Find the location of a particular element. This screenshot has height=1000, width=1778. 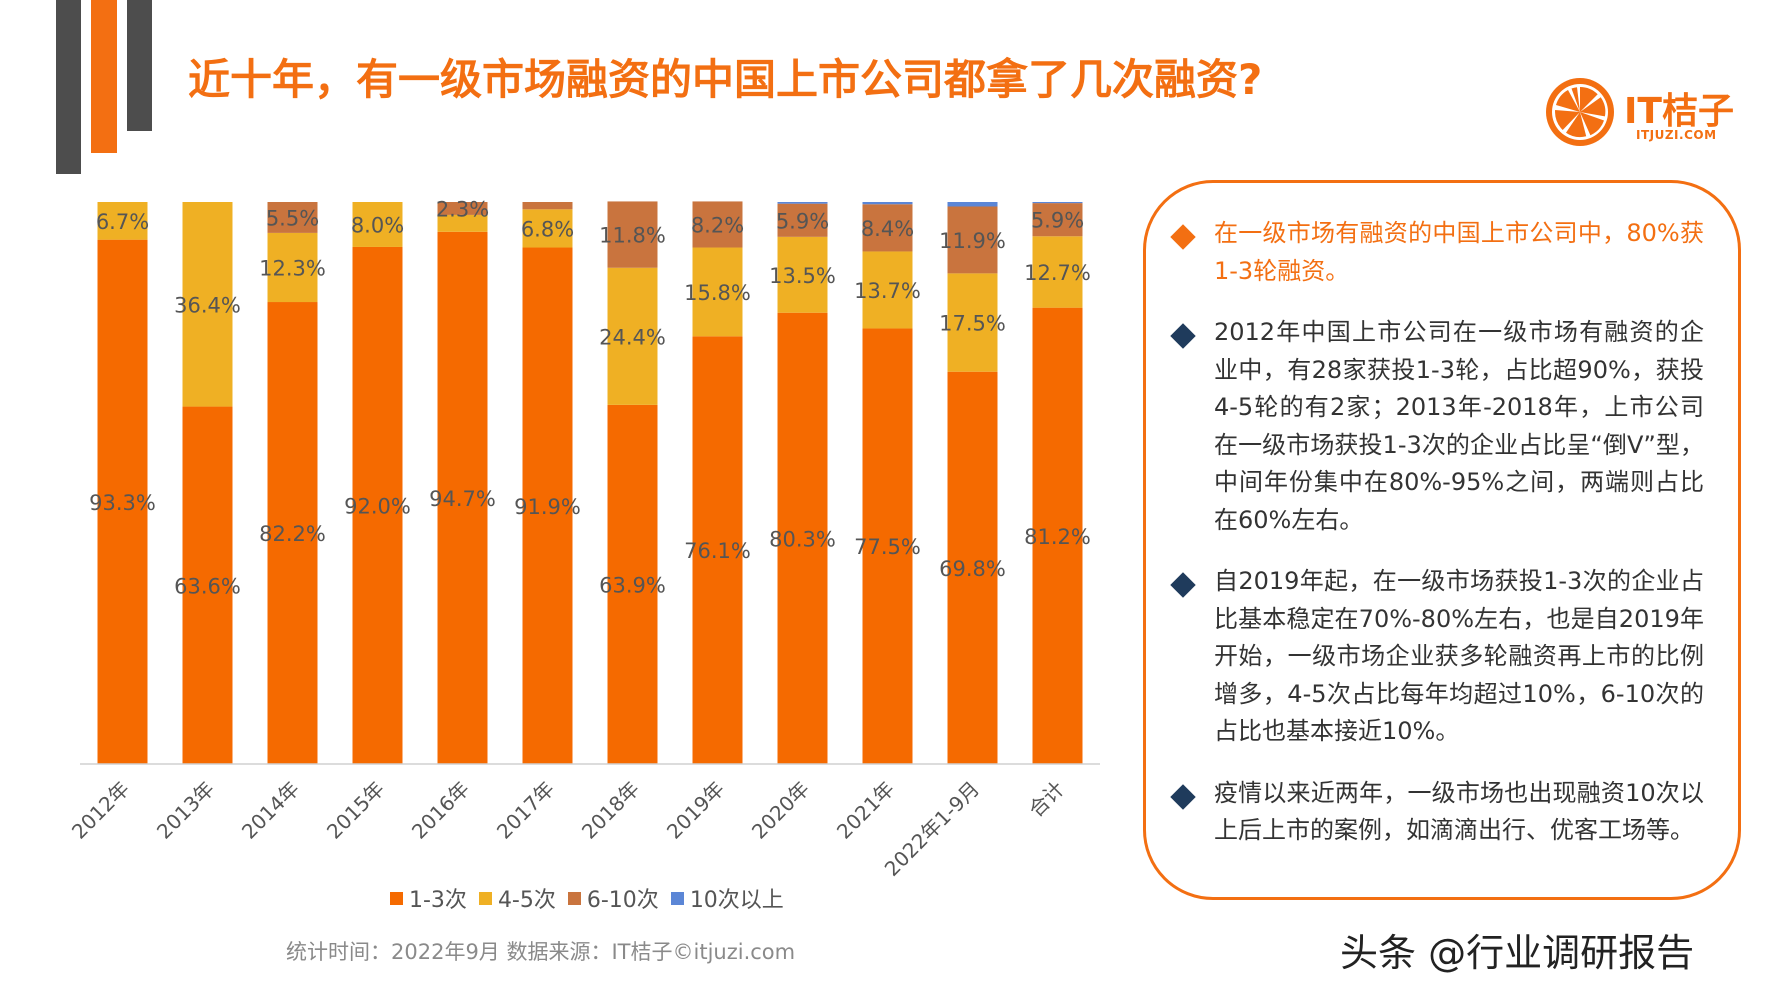

data-label: 11.8% is located at coordinates (632, 236).